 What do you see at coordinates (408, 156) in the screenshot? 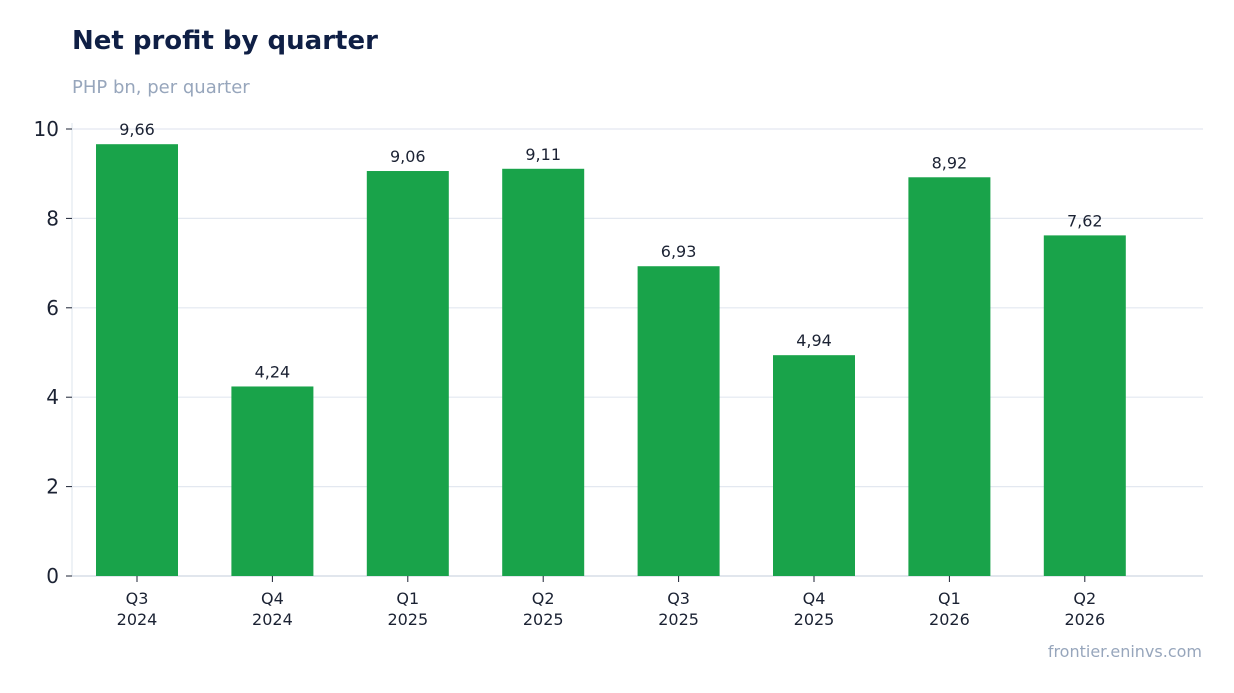
I see `bar-value-label: 9,06` at bounding box center [408, 156].